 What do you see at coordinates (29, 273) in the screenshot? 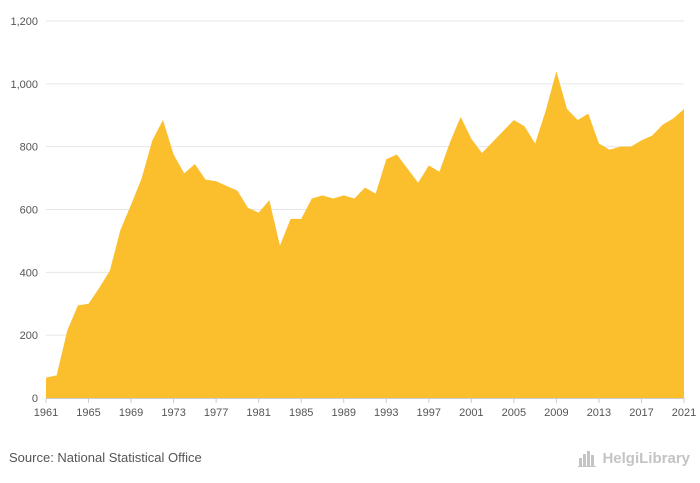
I see `y-tick-label: 400` at bounding box center [29, 273].